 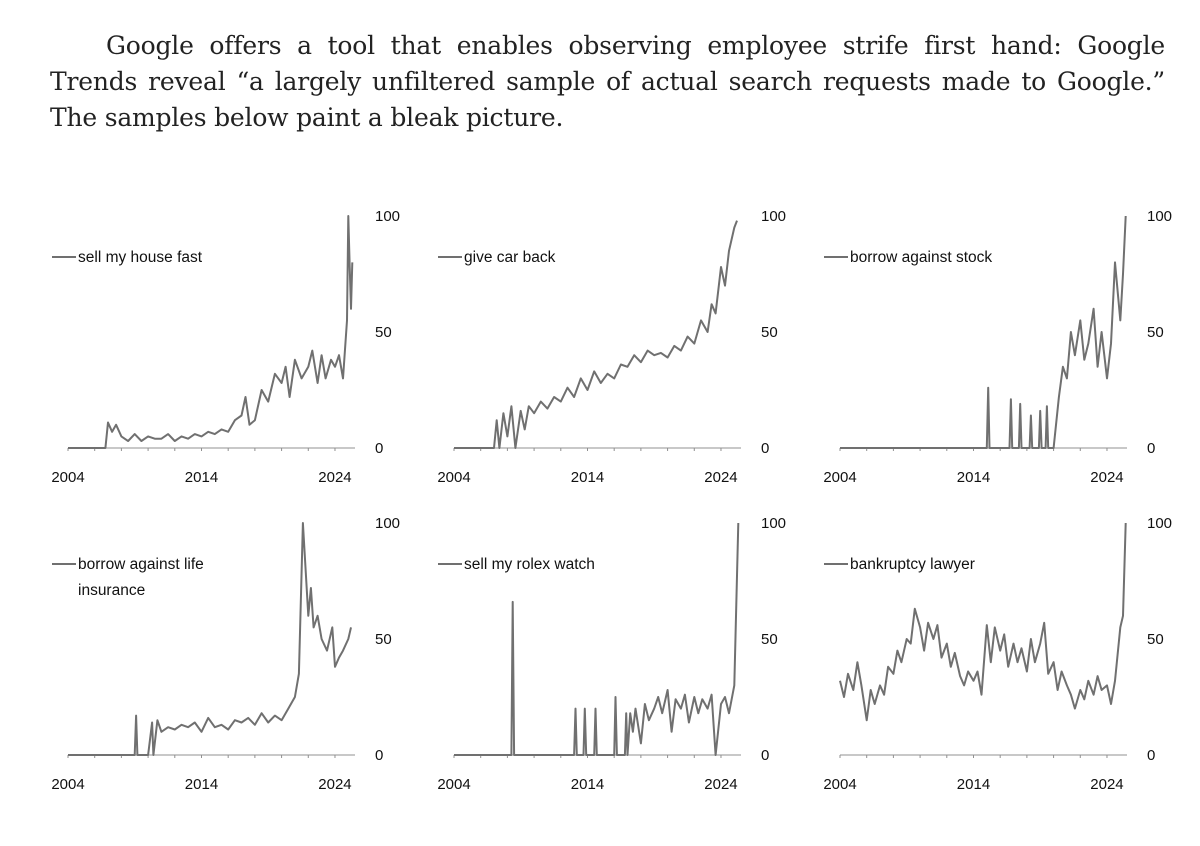 I want to click on legend-label: sell my rolex watch, so click(x=529, y=564).